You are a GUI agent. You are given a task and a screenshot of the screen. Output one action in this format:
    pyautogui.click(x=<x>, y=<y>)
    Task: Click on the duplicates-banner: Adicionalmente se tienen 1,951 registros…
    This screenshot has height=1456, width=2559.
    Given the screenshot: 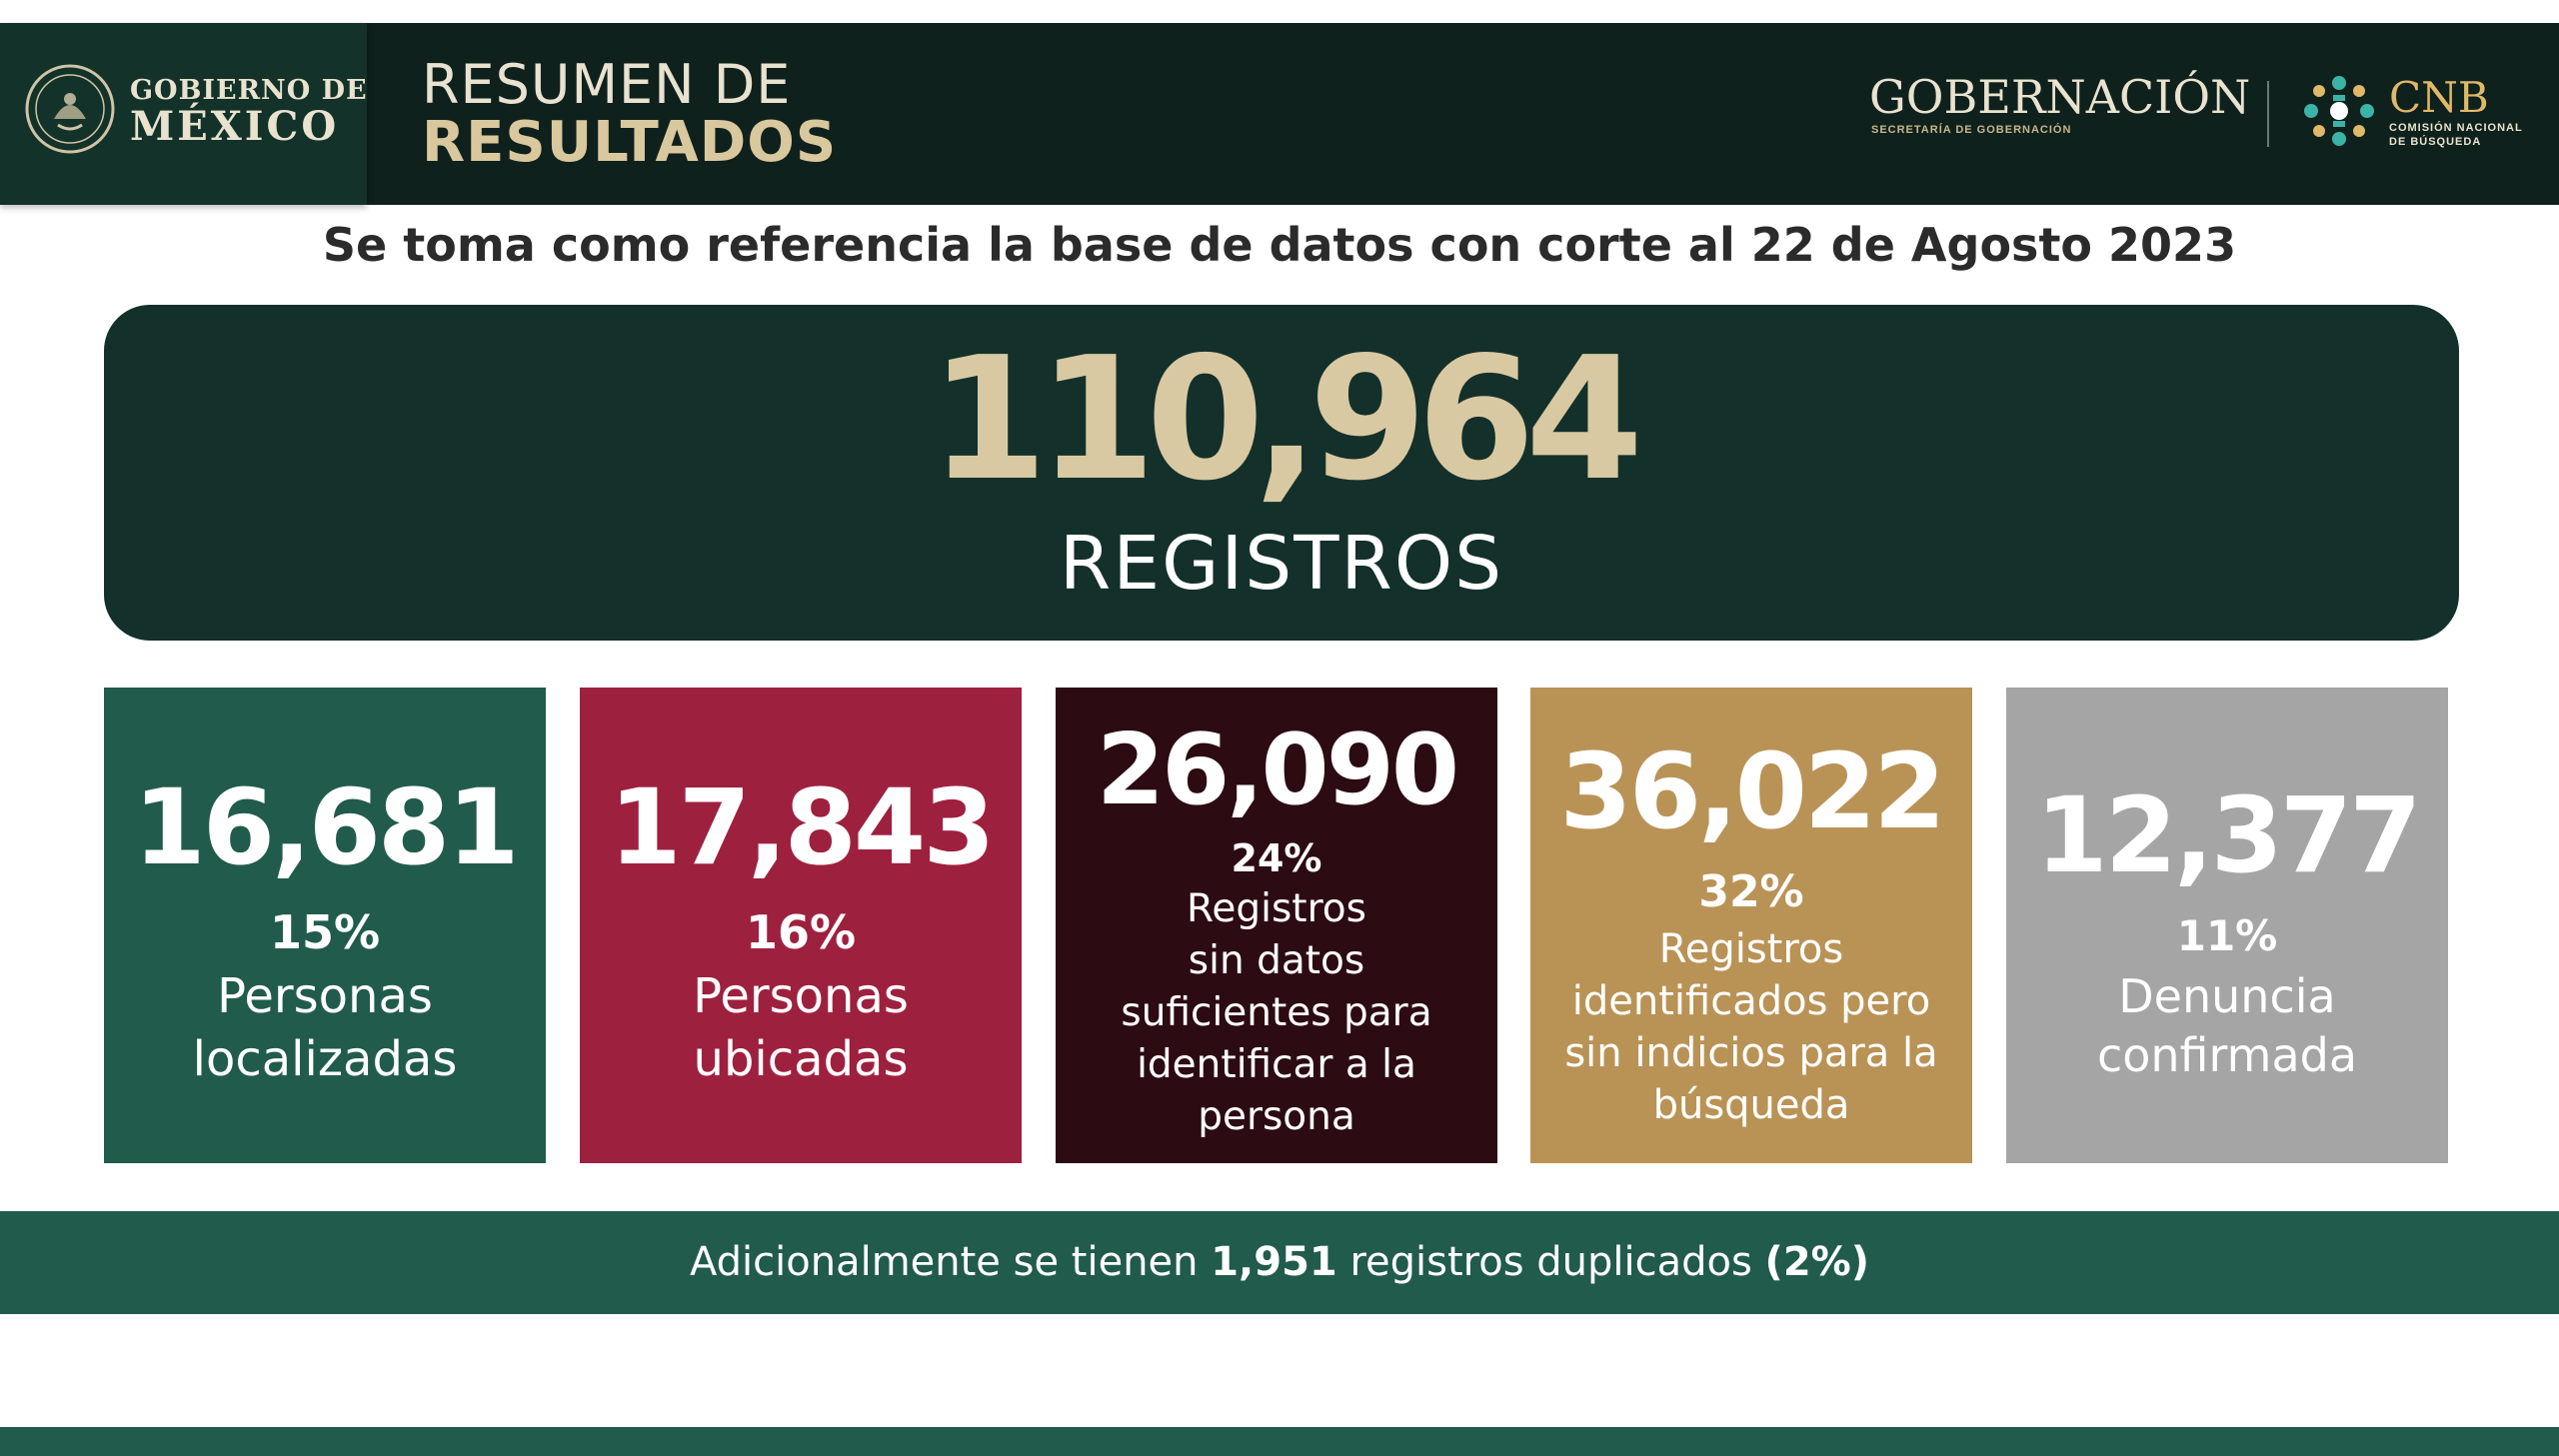 What is the action you would take?
    pyautogui.click(x=1279, y=1262)
    